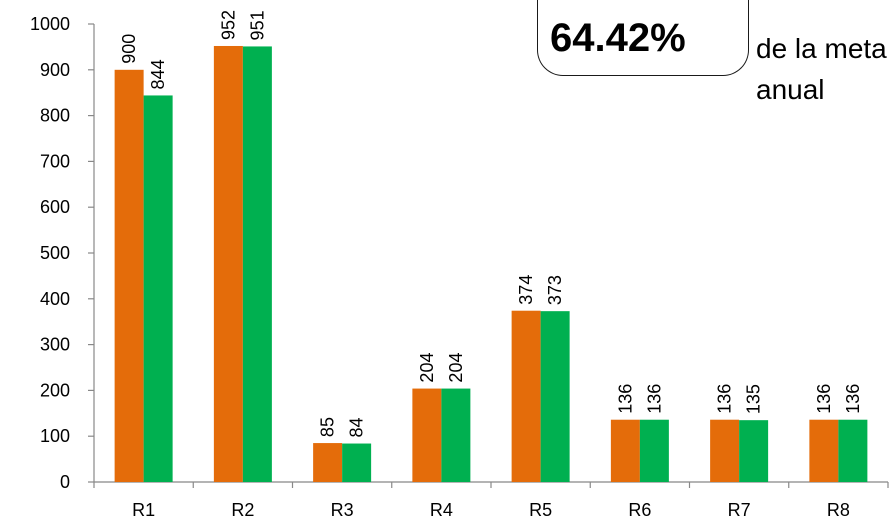 The width and height of the screenshot is (896, 526). I want to click on x-tick-label-r7: R7, so click(739, 510).